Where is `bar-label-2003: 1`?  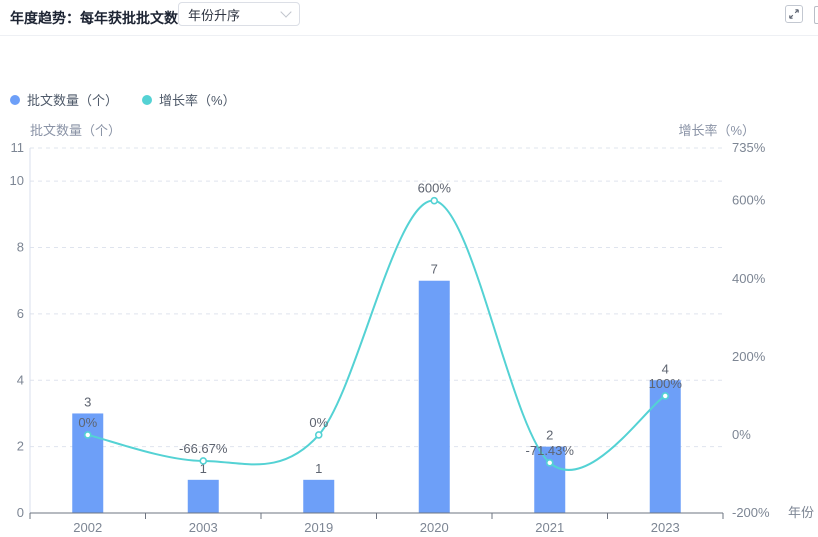
bar-label-2003: 1 is located at coordinates (203, 468).